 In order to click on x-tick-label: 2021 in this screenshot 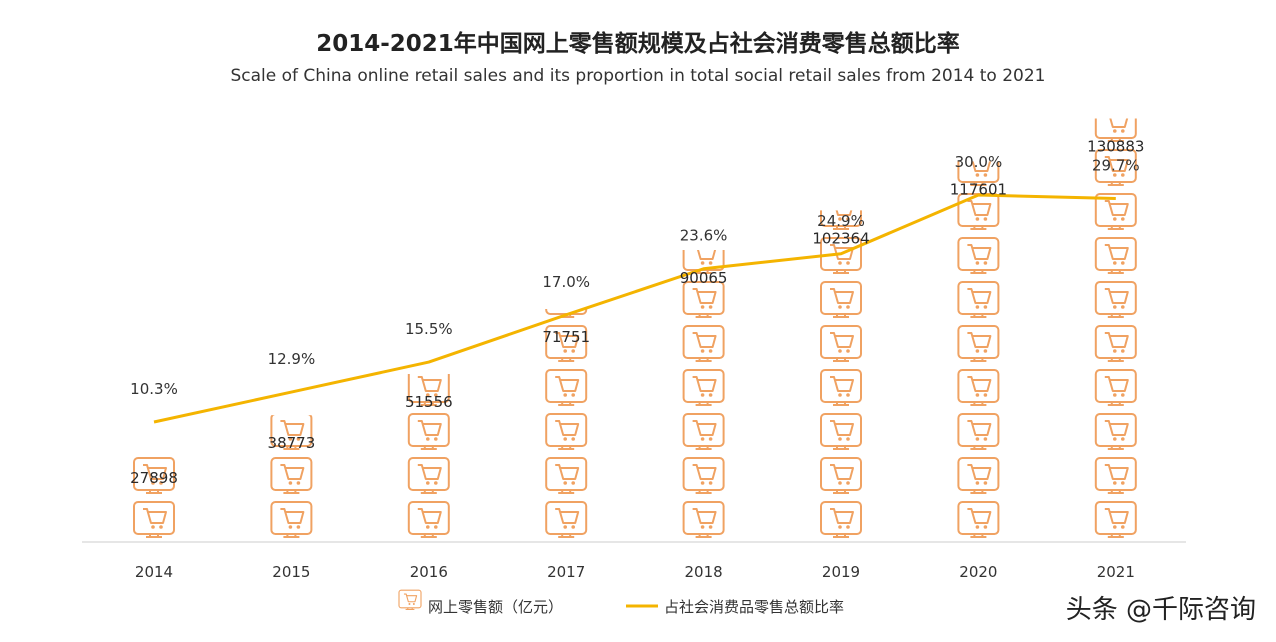, I will do `click(1116, 572)`.